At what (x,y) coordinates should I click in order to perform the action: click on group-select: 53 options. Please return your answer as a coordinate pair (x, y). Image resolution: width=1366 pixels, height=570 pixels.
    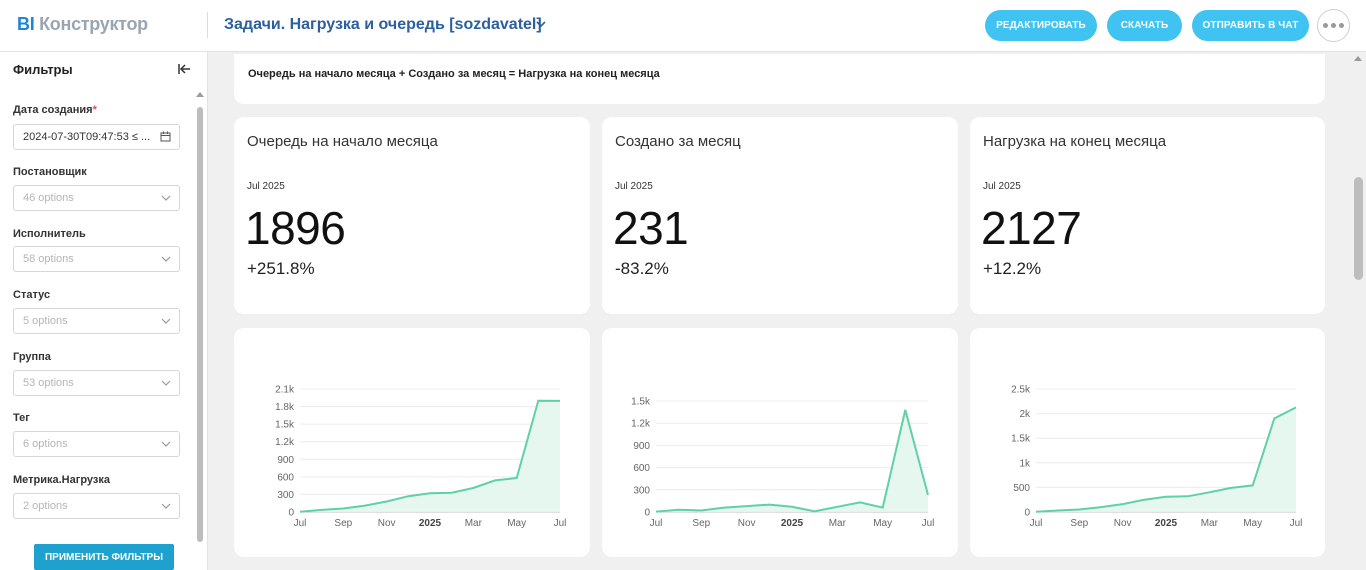
    Looking at the image, I should click on (96, 383).